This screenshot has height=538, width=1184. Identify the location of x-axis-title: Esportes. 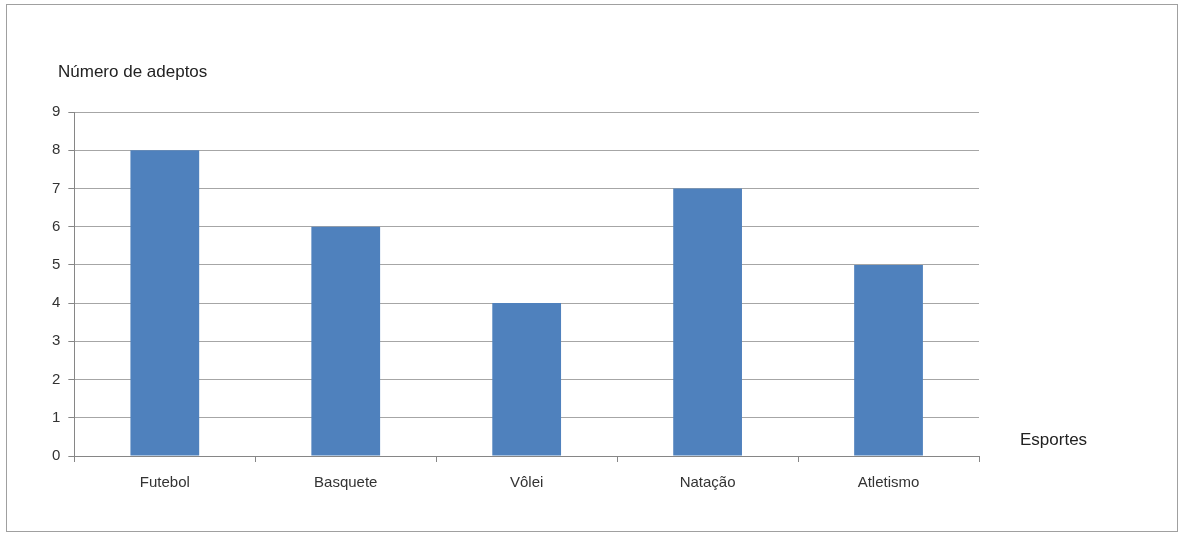
(1054, 439).